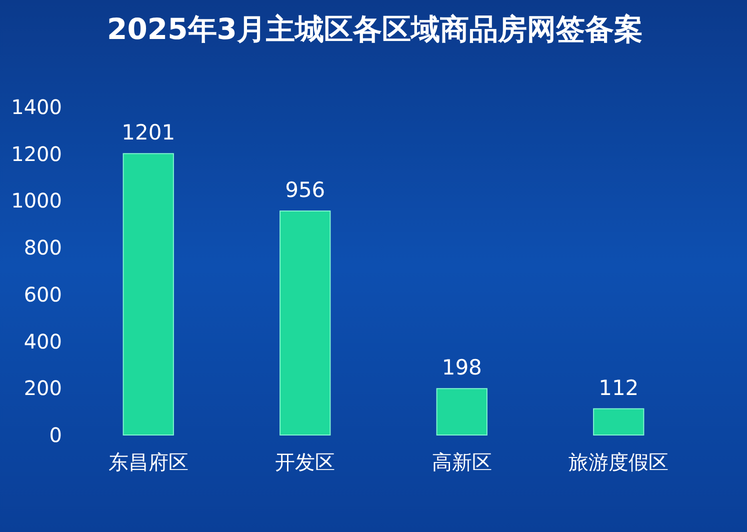 Image resolution: width=747 pixels, height=532 pixels. What do you see at coordinates (43, 248) in the screenshot?
I see `y-tick-label: 800` at bounding box center [43, 248].